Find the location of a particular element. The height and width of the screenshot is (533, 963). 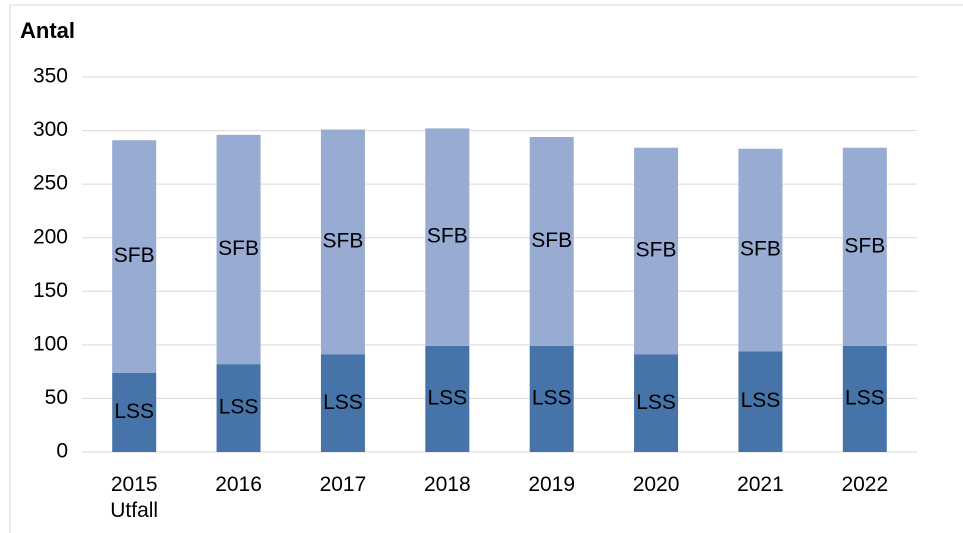

y-tick-label: 350 is located at coordinates (50, 76).